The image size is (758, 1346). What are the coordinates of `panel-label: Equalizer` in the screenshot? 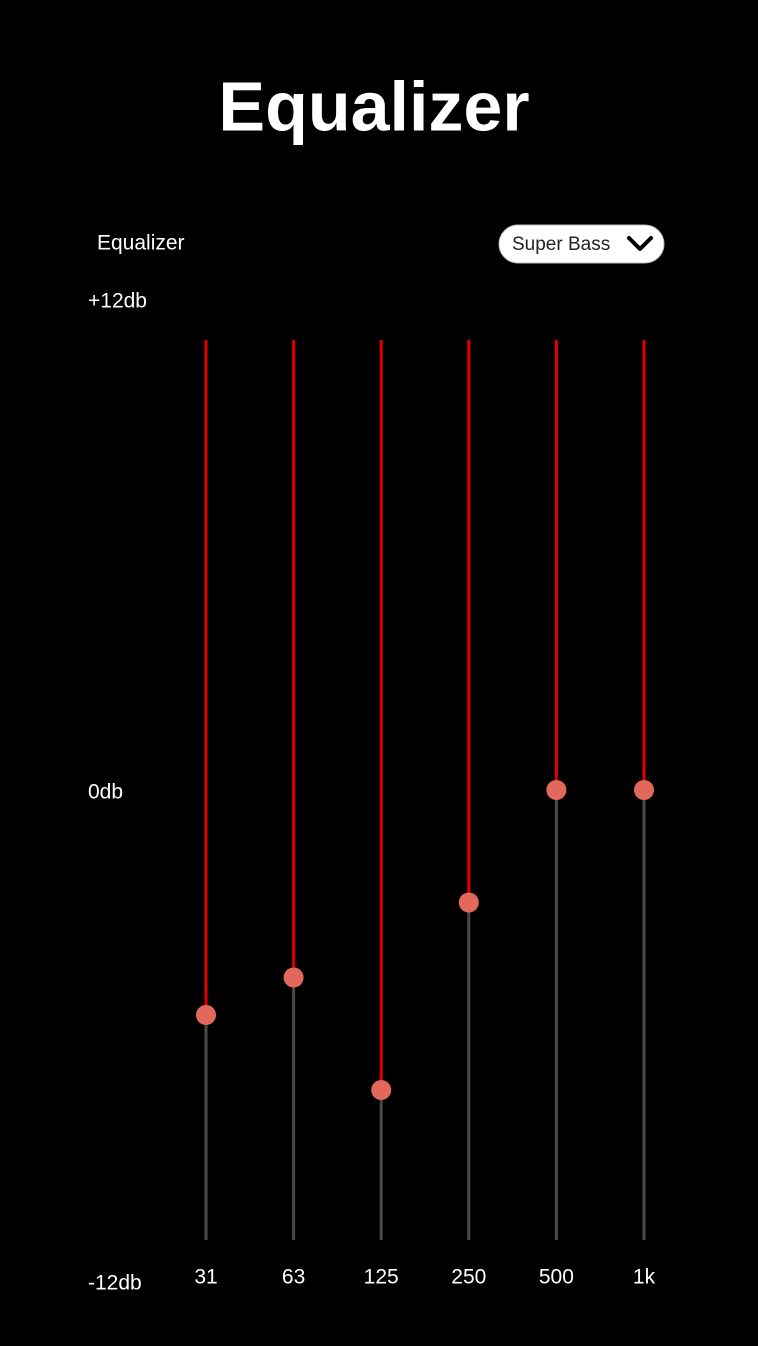 It's located at (141, 243).